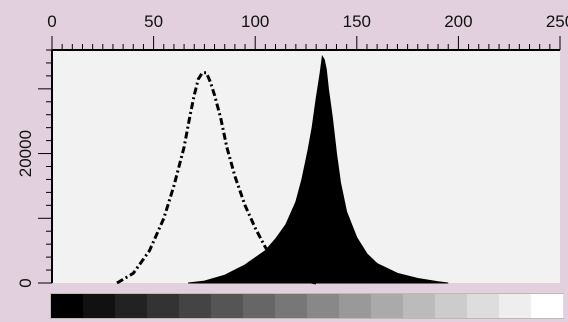  I want to click on x-tick-label: 250, so click(557, 21).